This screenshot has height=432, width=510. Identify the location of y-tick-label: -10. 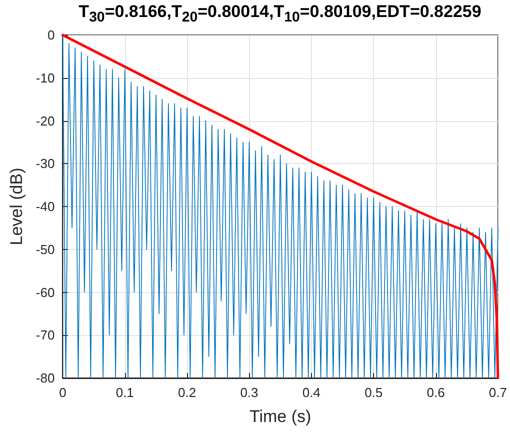
(45, 78).